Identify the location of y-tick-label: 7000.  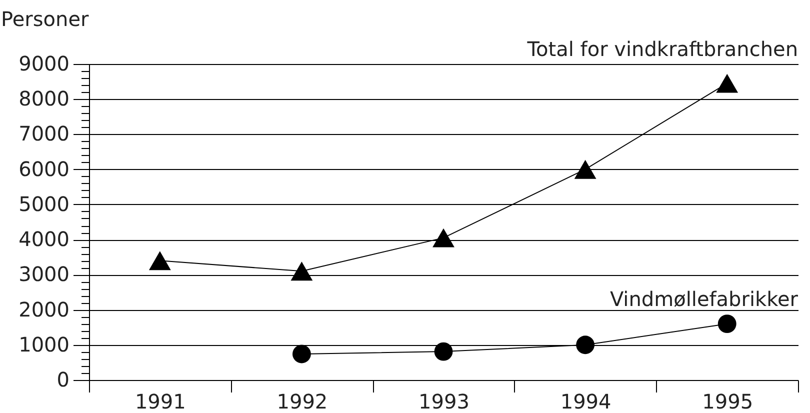
(44, 134).